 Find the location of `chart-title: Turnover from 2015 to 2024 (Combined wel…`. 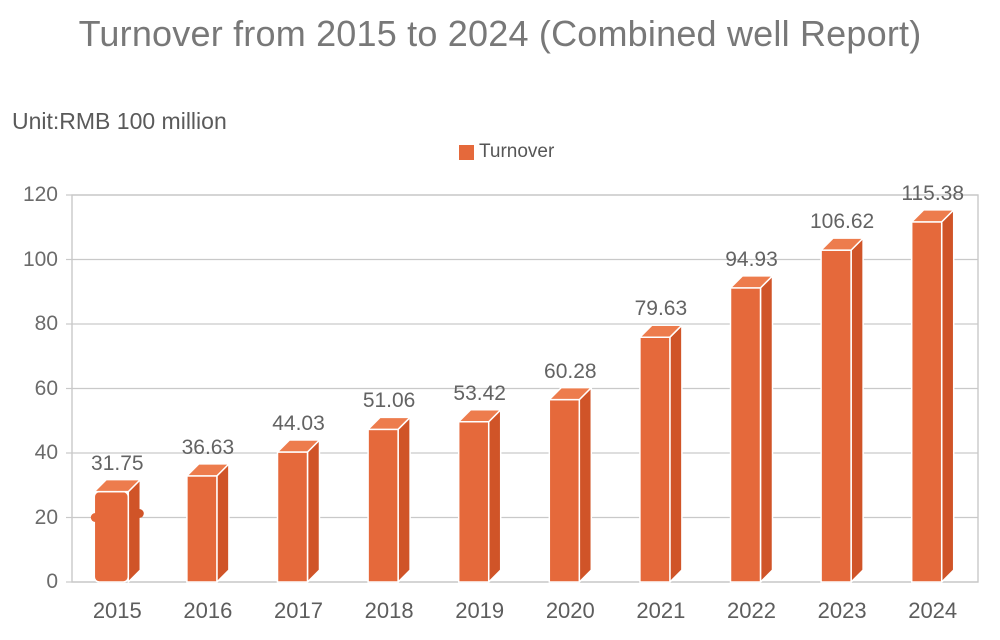

chart-title: Turnover from 2015 to 2024 (Combined wel… is located at coordinates (500, 33).